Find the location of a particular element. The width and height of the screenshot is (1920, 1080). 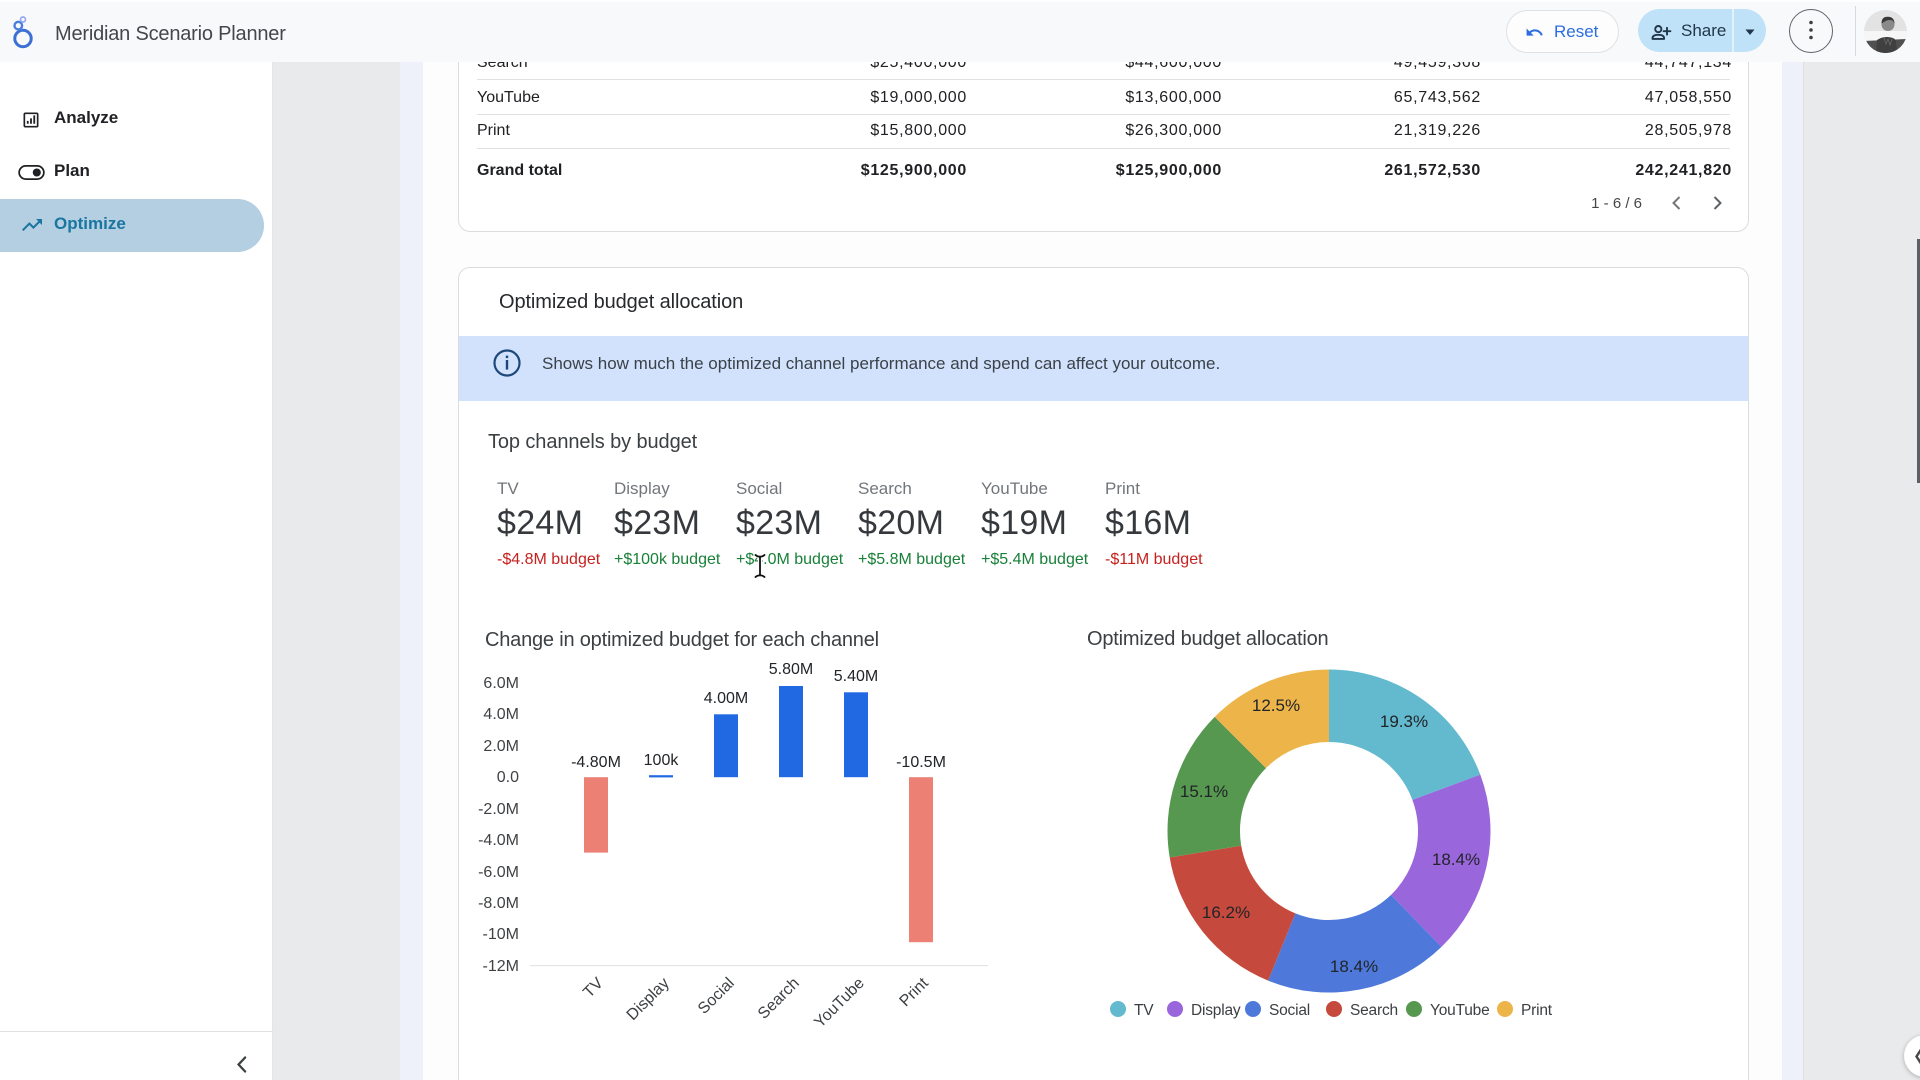

svg-text: 12.5% is located at coordinates (1276, 705).